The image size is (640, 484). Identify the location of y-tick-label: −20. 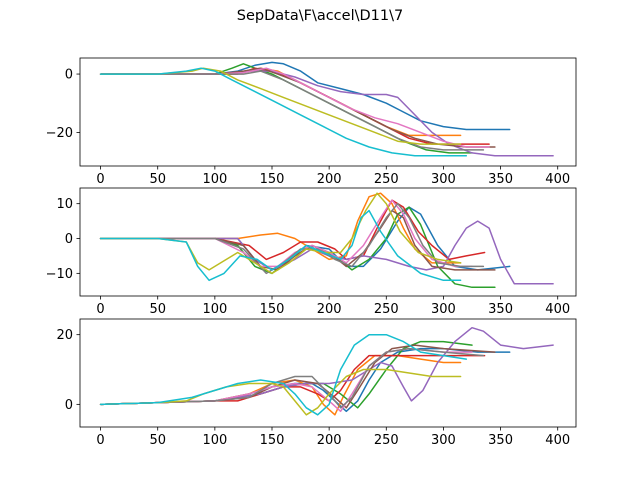
(59, 133).